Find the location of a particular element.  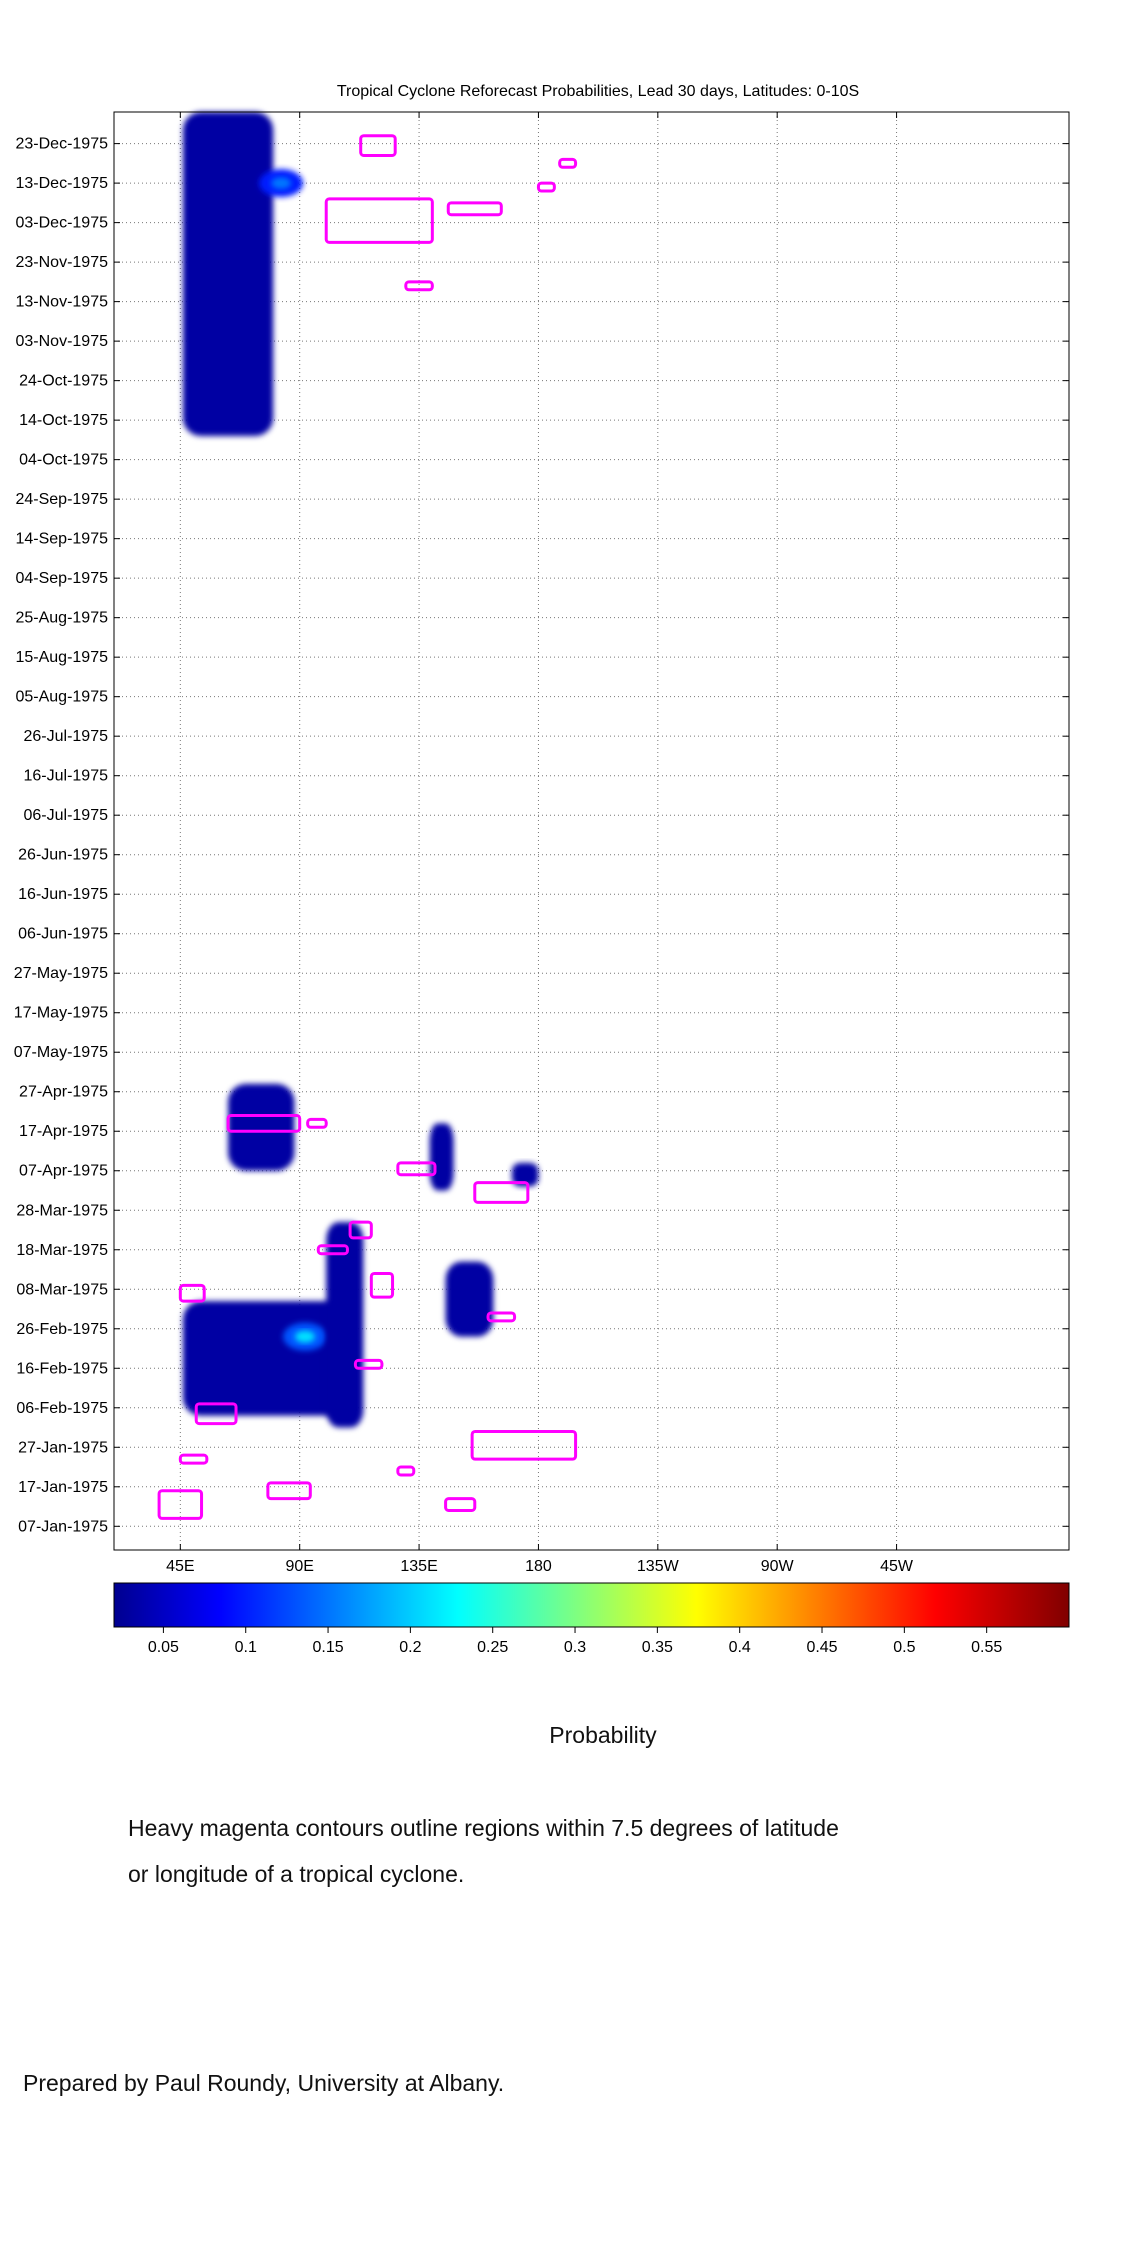

x-tick-label: 135W is located at coordinates (658, 1566).